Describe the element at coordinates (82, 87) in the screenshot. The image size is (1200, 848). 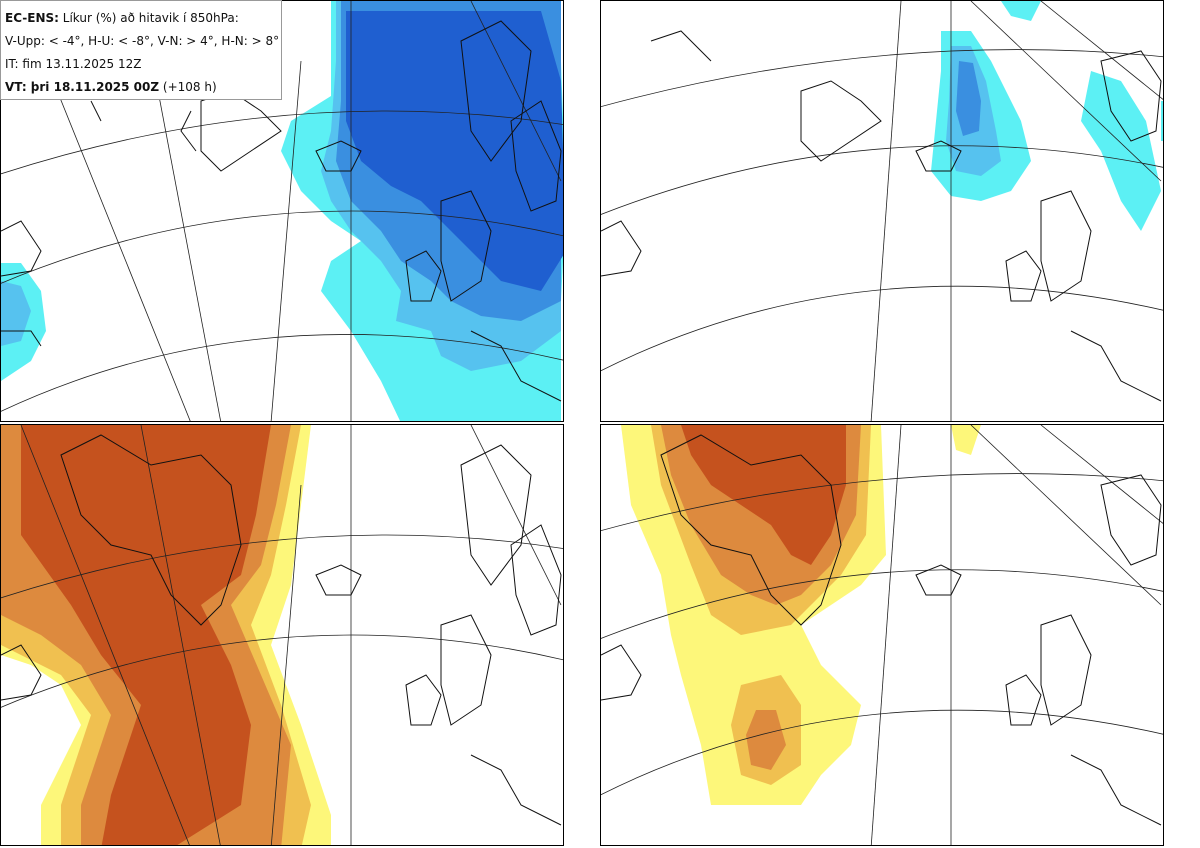
I see `info-valid-time-bold: VT: þri 18.11.2025 00Z` at that location.